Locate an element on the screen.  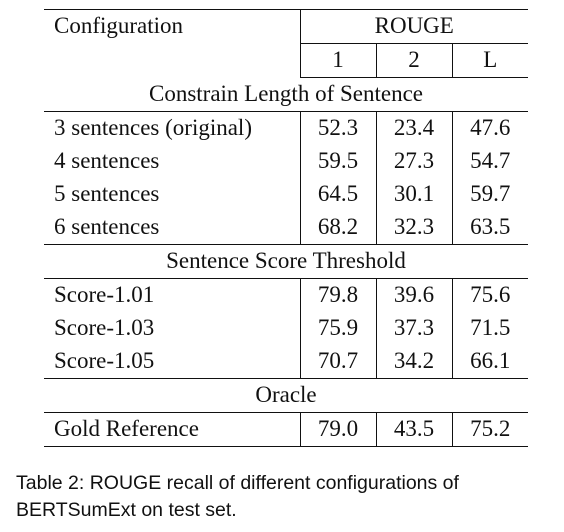
table-row: 3 sentences (original) 52.3 23.4 47.6 is located at coordinates (286, 128).